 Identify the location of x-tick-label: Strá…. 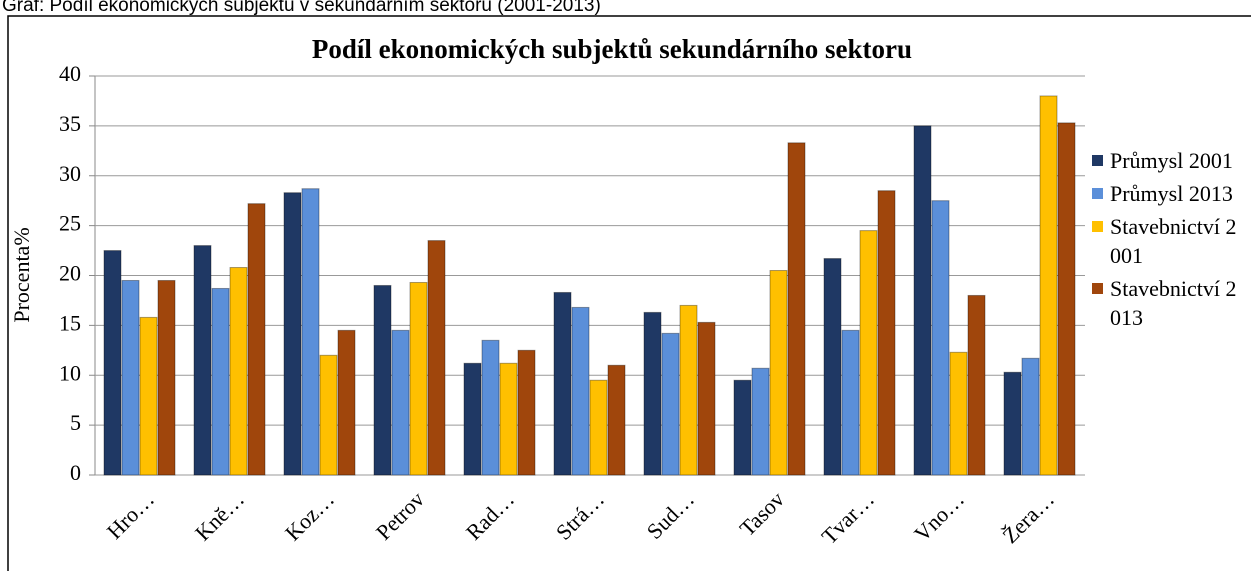
(580, 515).